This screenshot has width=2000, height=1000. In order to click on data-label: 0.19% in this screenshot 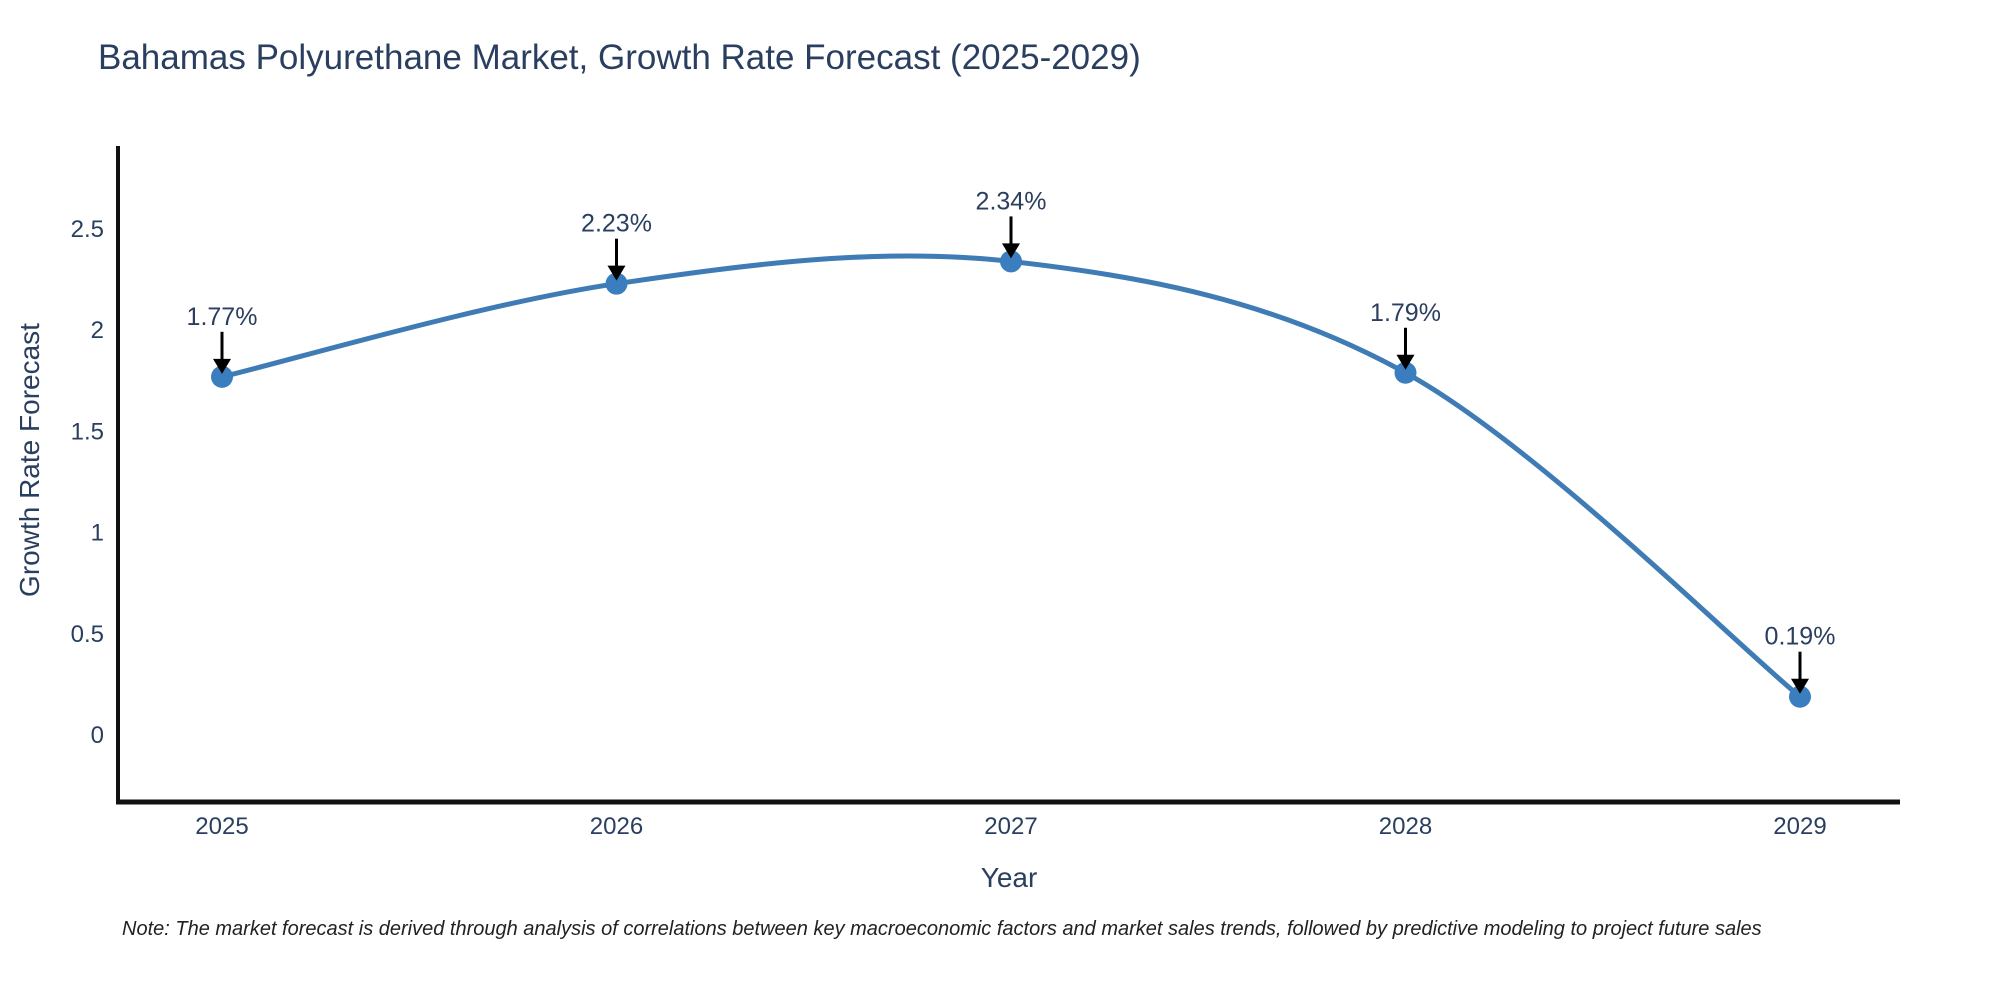, I will do `click(1800, 637)`.